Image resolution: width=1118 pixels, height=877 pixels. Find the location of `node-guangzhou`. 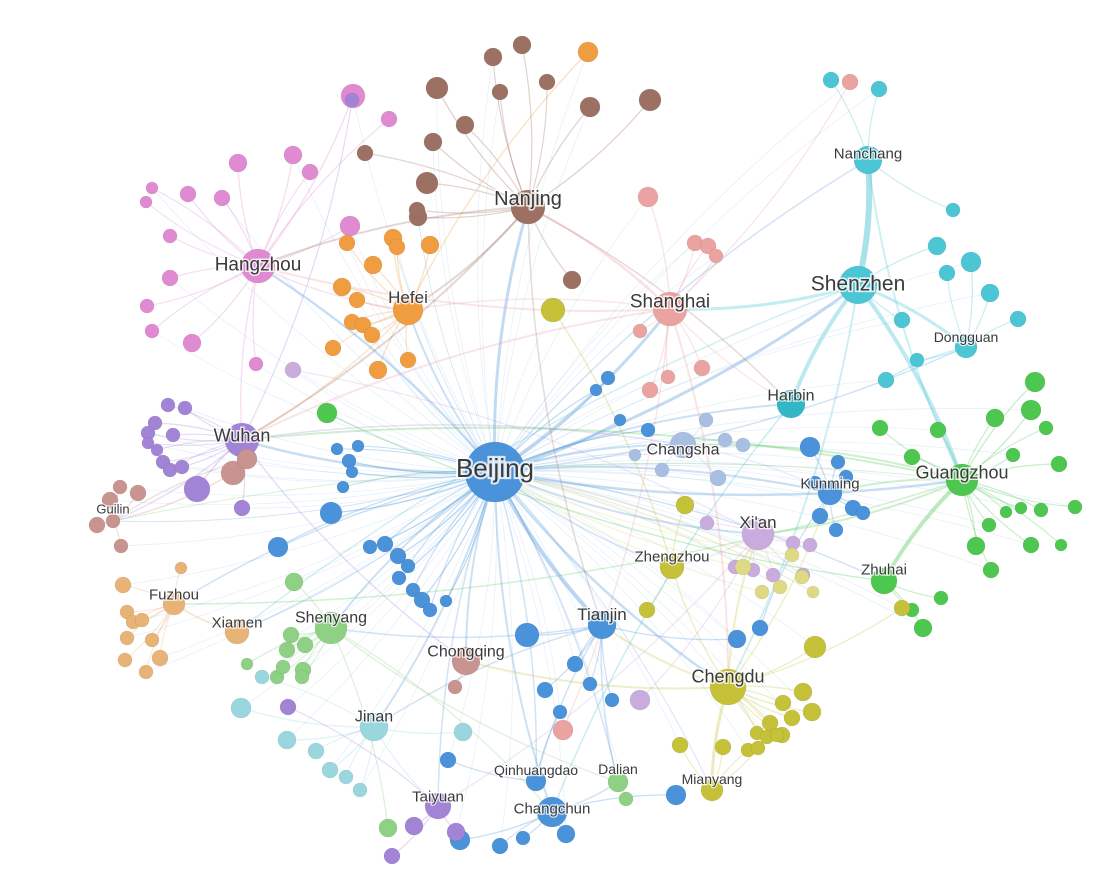

node-guangzhou is located at coordinates (962, 480).